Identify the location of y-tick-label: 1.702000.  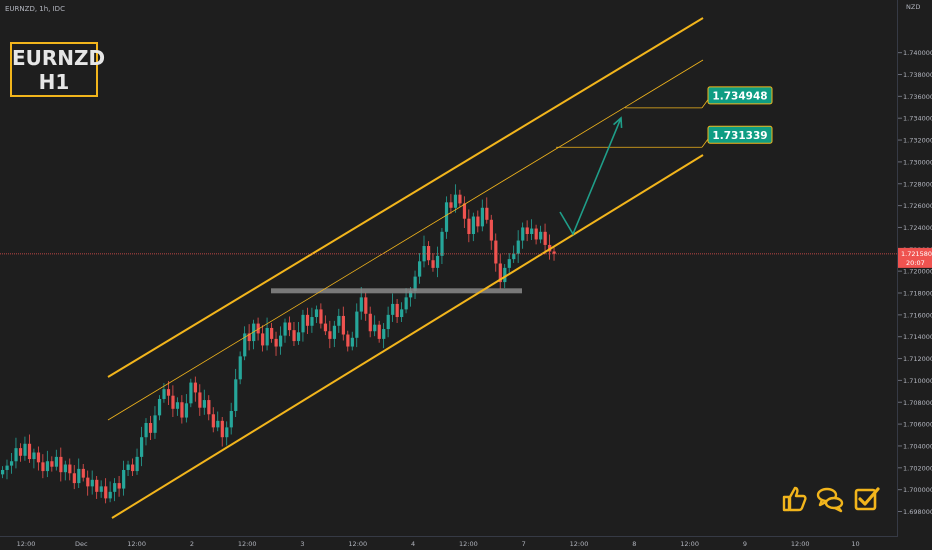
(917, 468).